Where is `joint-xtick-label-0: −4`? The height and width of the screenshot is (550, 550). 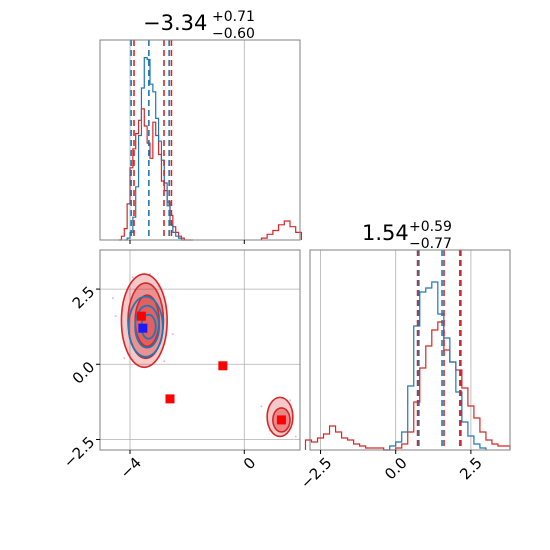 joint-xtick-label-0: −4 is located at coordinates (131, 468).